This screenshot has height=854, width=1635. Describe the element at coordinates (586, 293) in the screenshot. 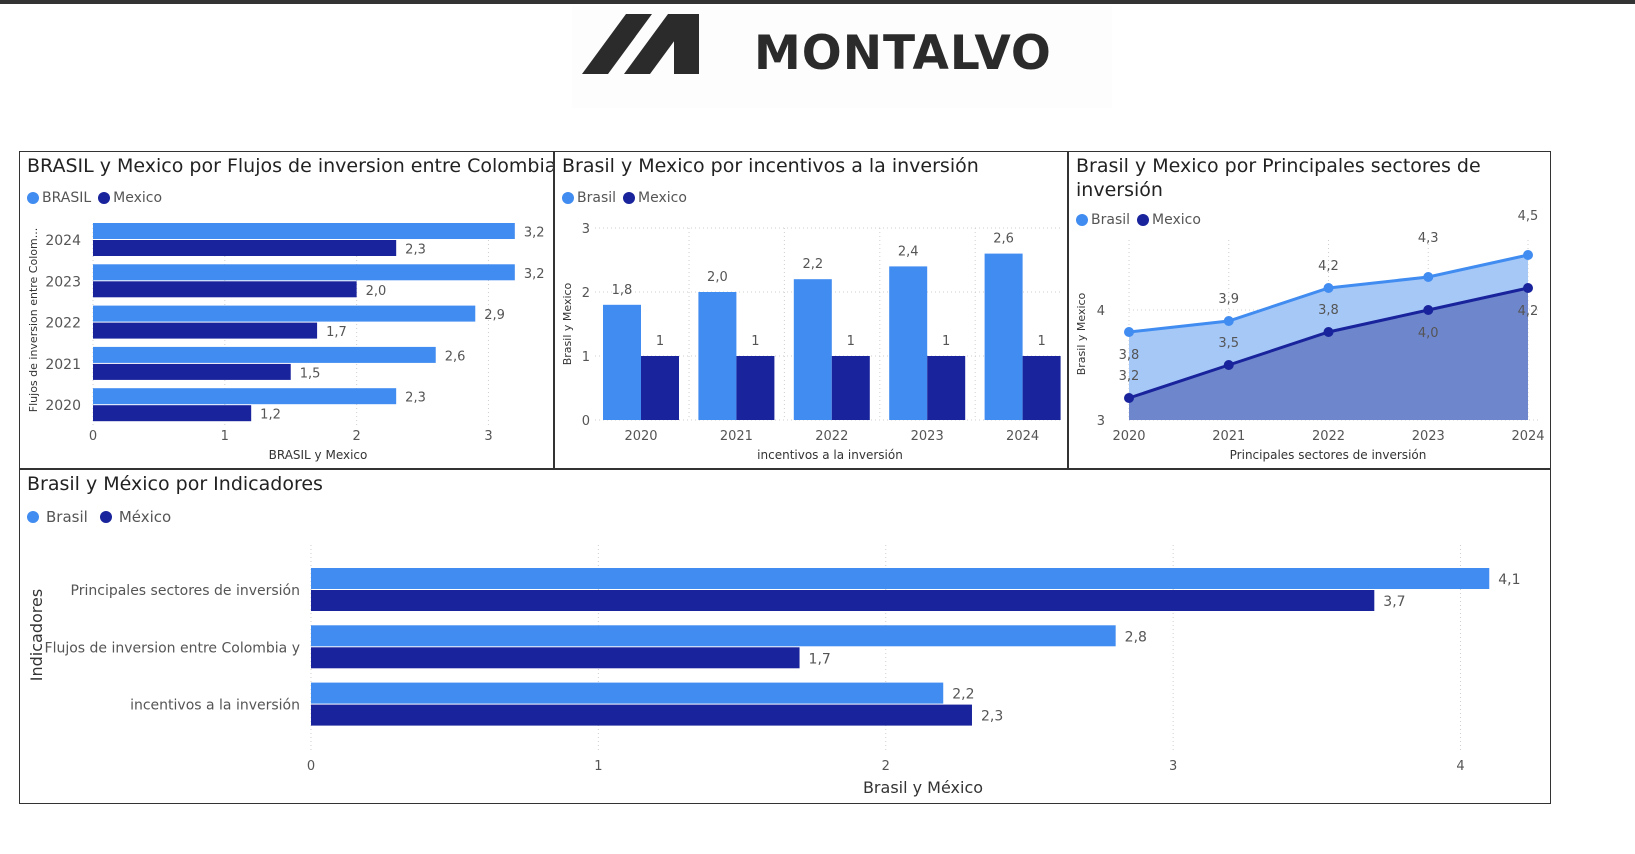

I see `y-tick-label: 2` at that location.